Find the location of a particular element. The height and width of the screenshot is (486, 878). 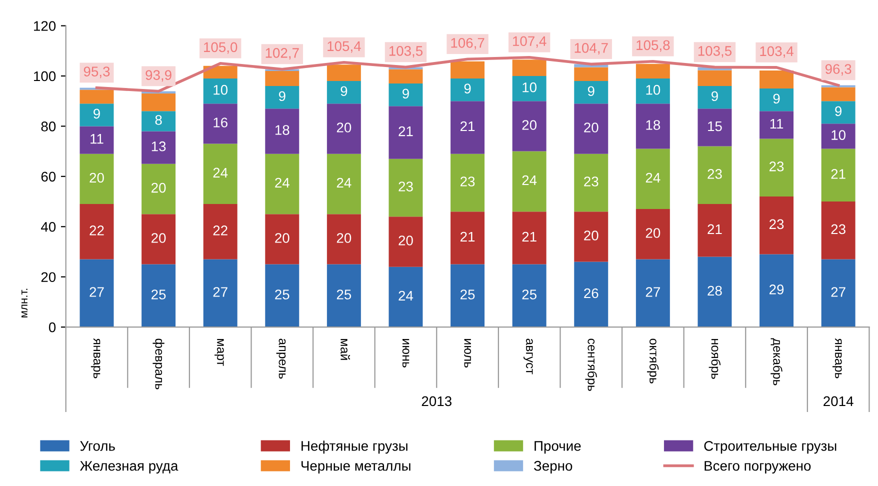

data-label: 105,0 is located at coordinates (221, 48).